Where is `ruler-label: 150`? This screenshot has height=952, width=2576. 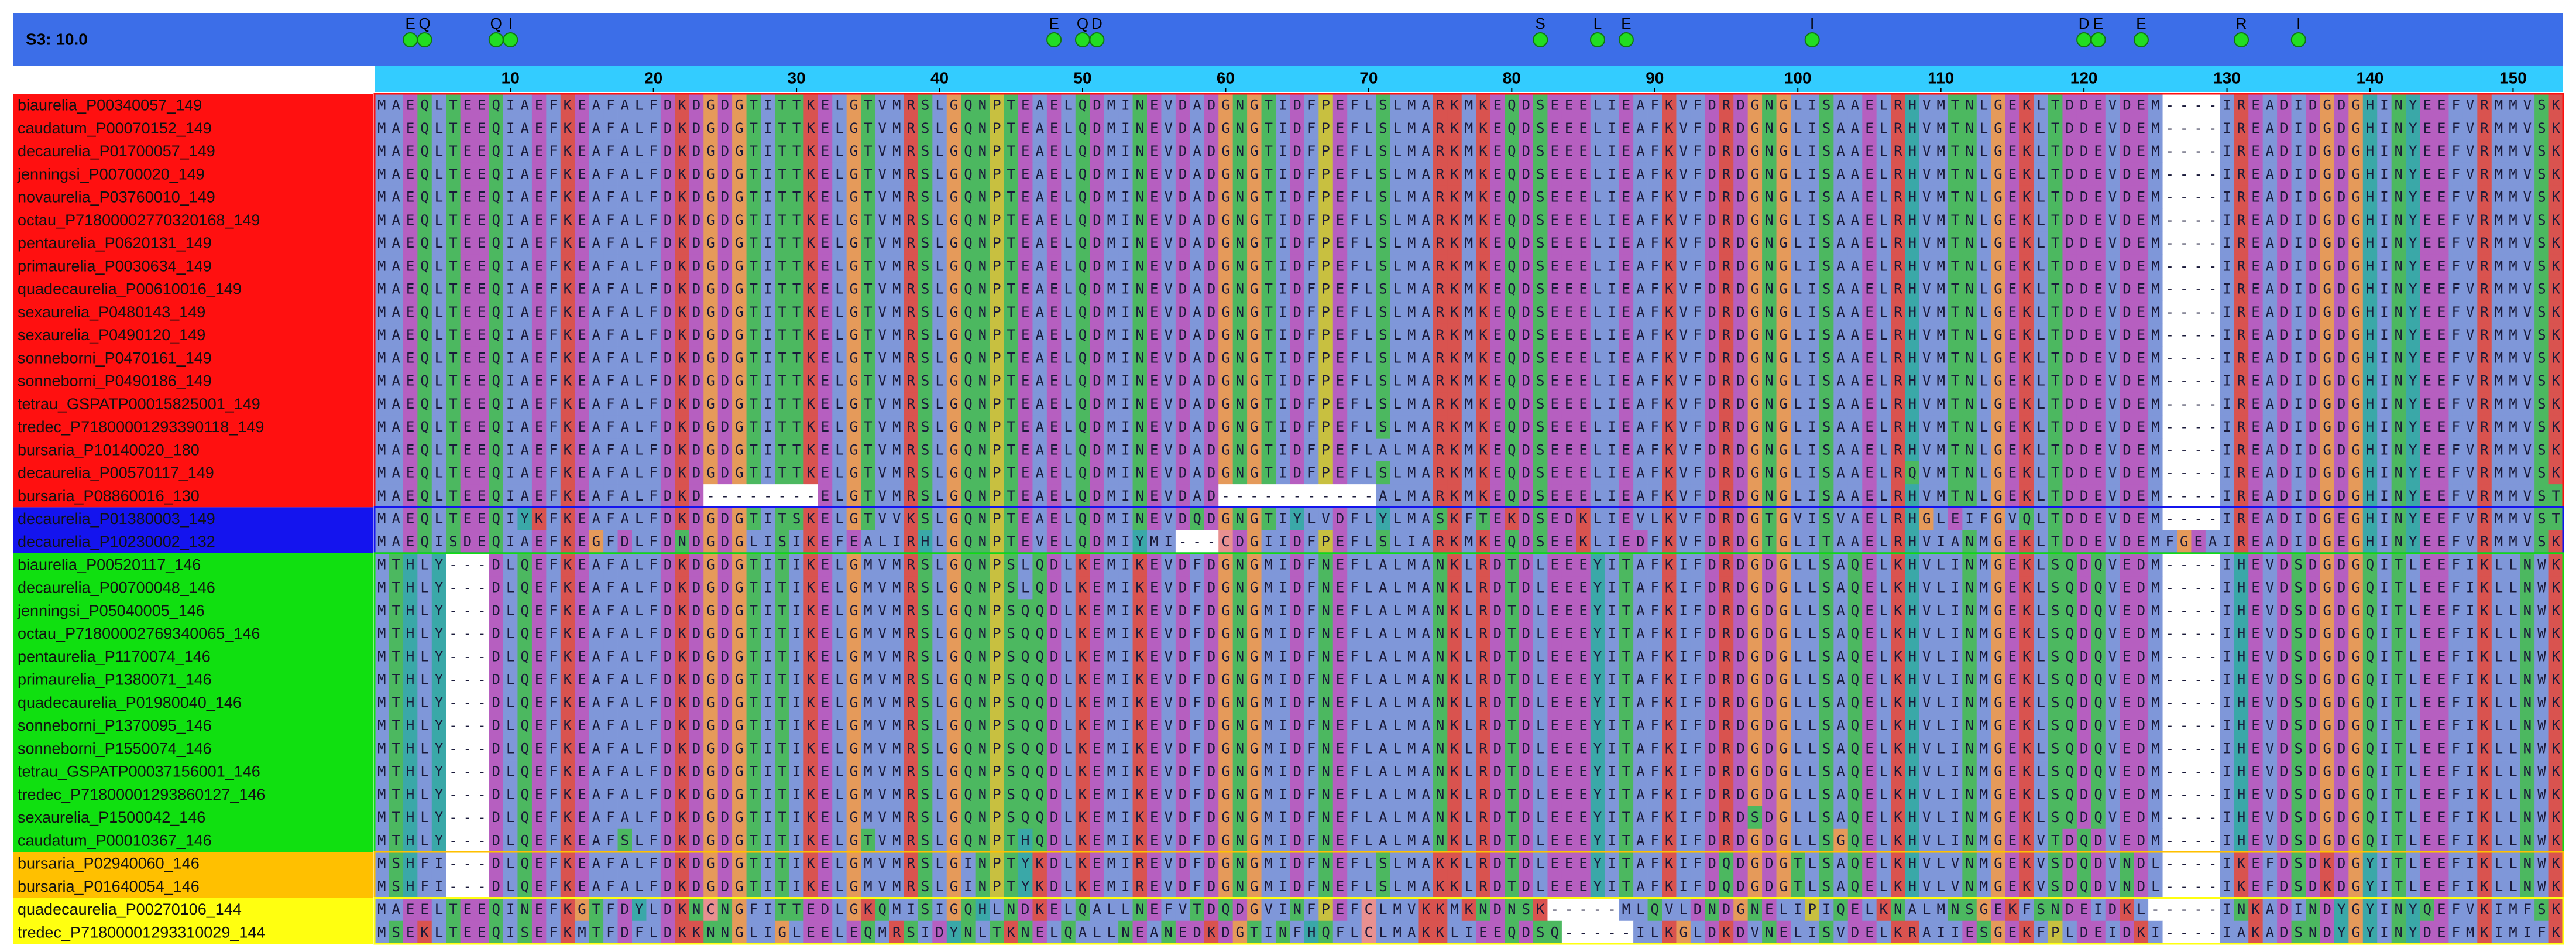 ruler-label: 150 is located at coordinates (2513, 78).